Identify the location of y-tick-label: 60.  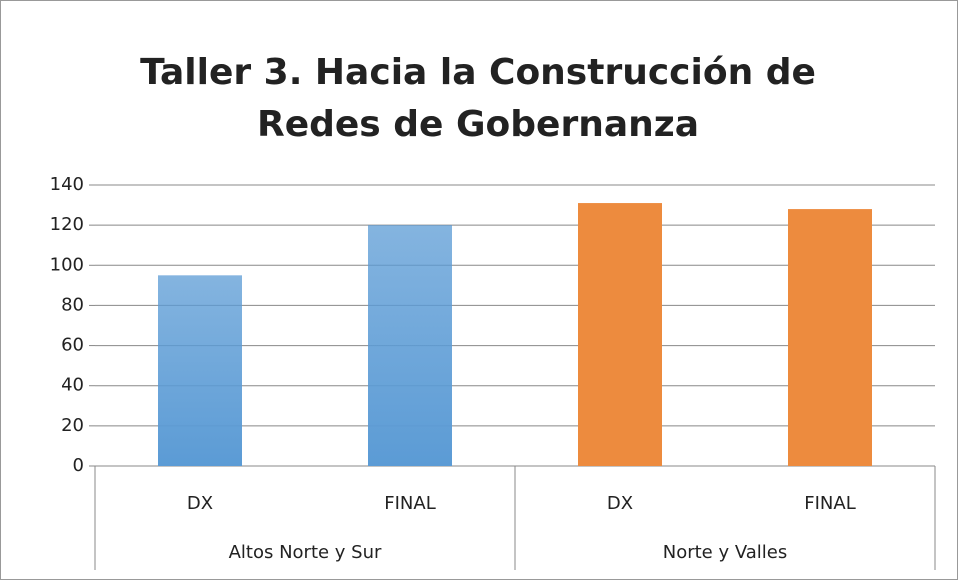
(72, 345).